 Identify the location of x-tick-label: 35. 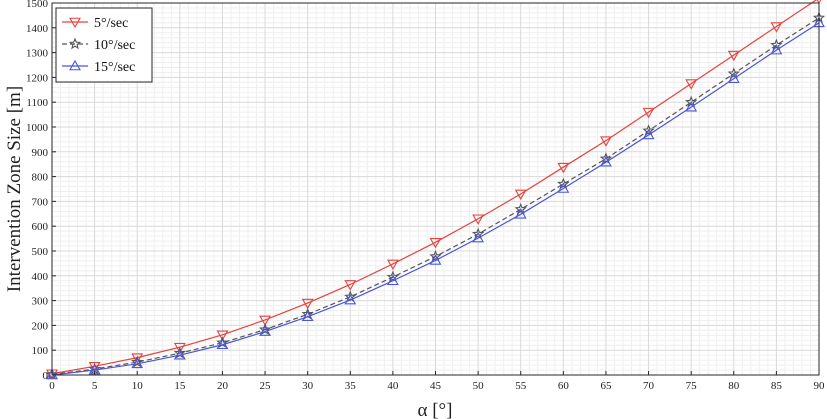
(351, 386).